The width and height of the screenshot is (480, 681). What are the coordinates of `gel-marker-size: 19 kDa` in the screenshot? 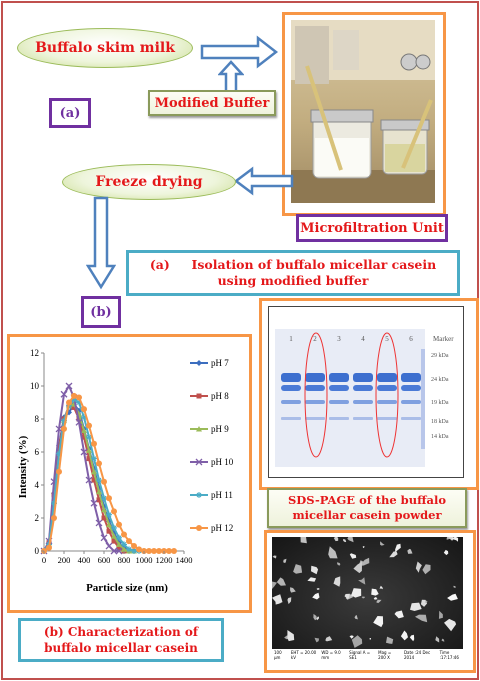 It's located at (440, 403).